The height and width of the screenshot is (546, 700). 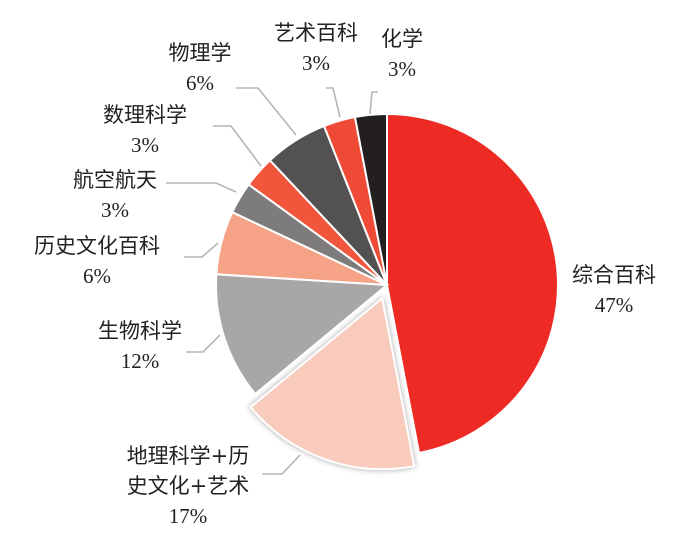 What do you see at coordinates (97, 246) in the screenshot?
I see `slice-label: 历史文化百科` at bounding box center [97, 246].